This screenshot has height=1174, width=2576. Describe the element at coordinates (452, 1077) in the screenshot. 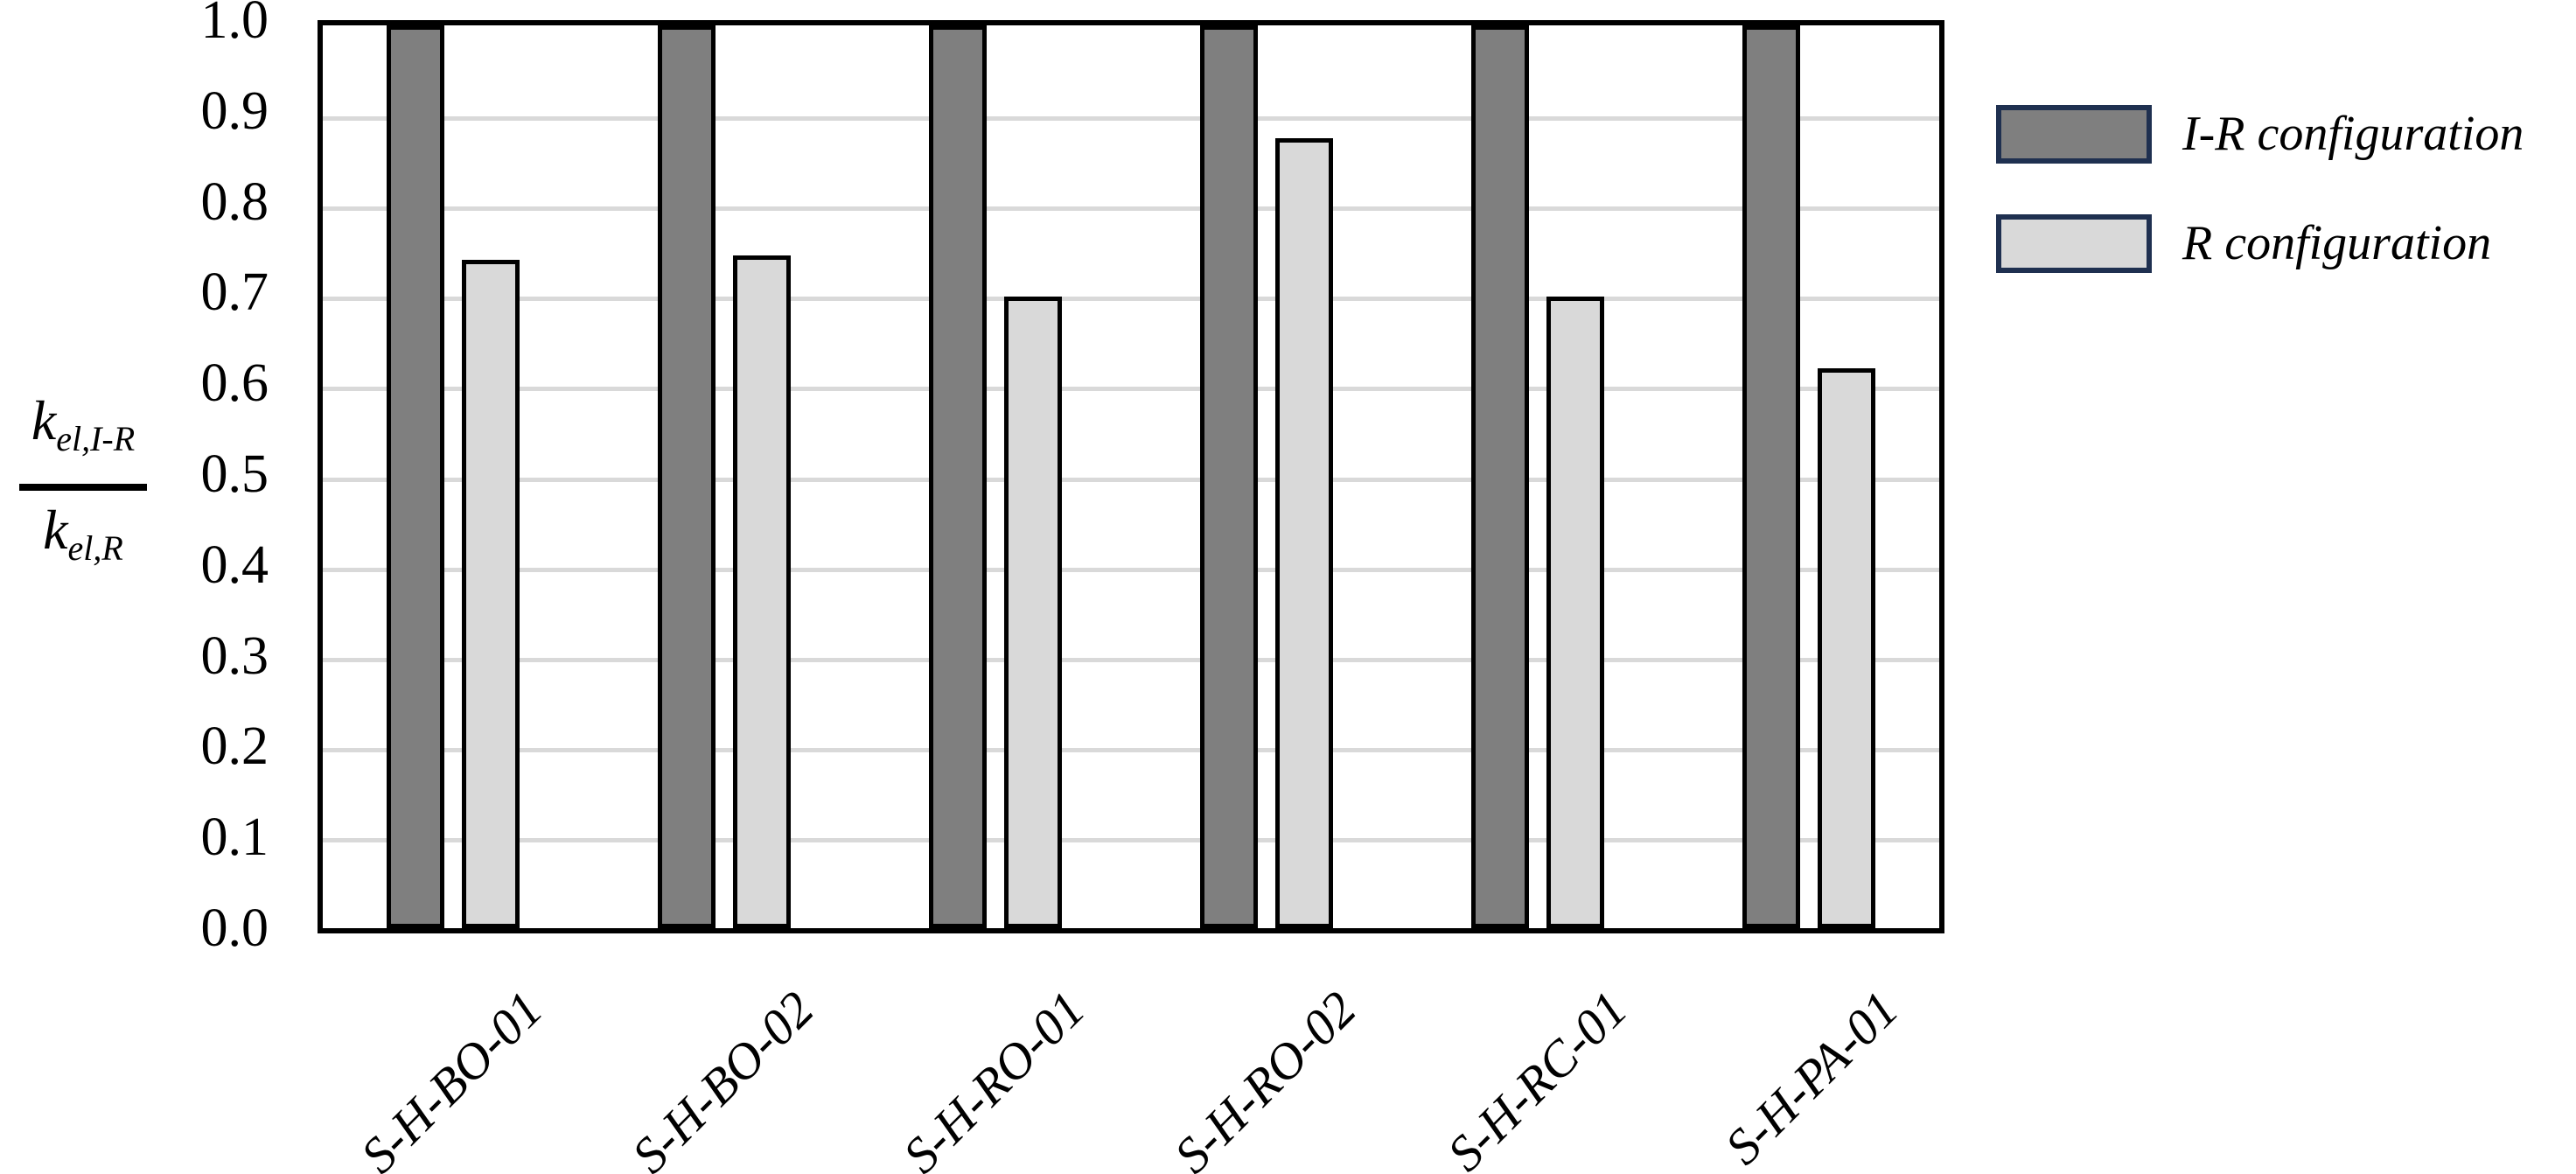

I see `x-category-label-s-h-bo-01: S-H-BO-01` at that location.